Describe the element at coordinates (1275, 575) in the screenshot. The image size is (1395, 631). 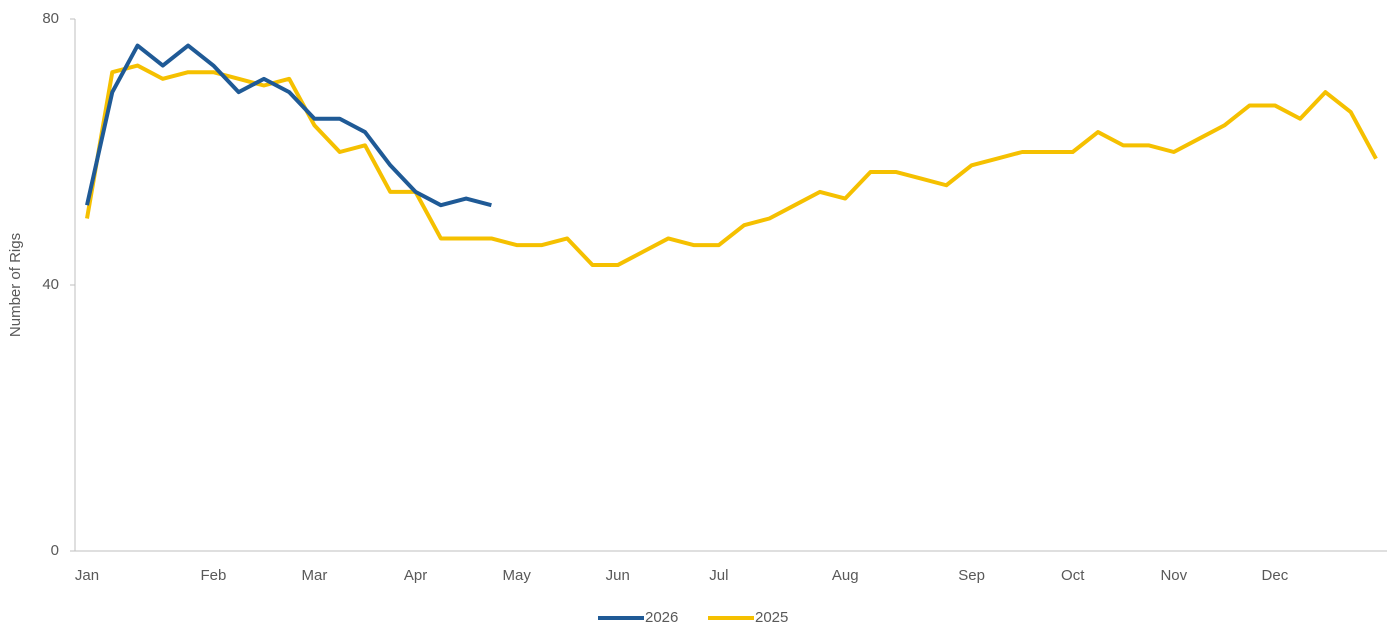
I see `x-tick-label: Dec` at that location.